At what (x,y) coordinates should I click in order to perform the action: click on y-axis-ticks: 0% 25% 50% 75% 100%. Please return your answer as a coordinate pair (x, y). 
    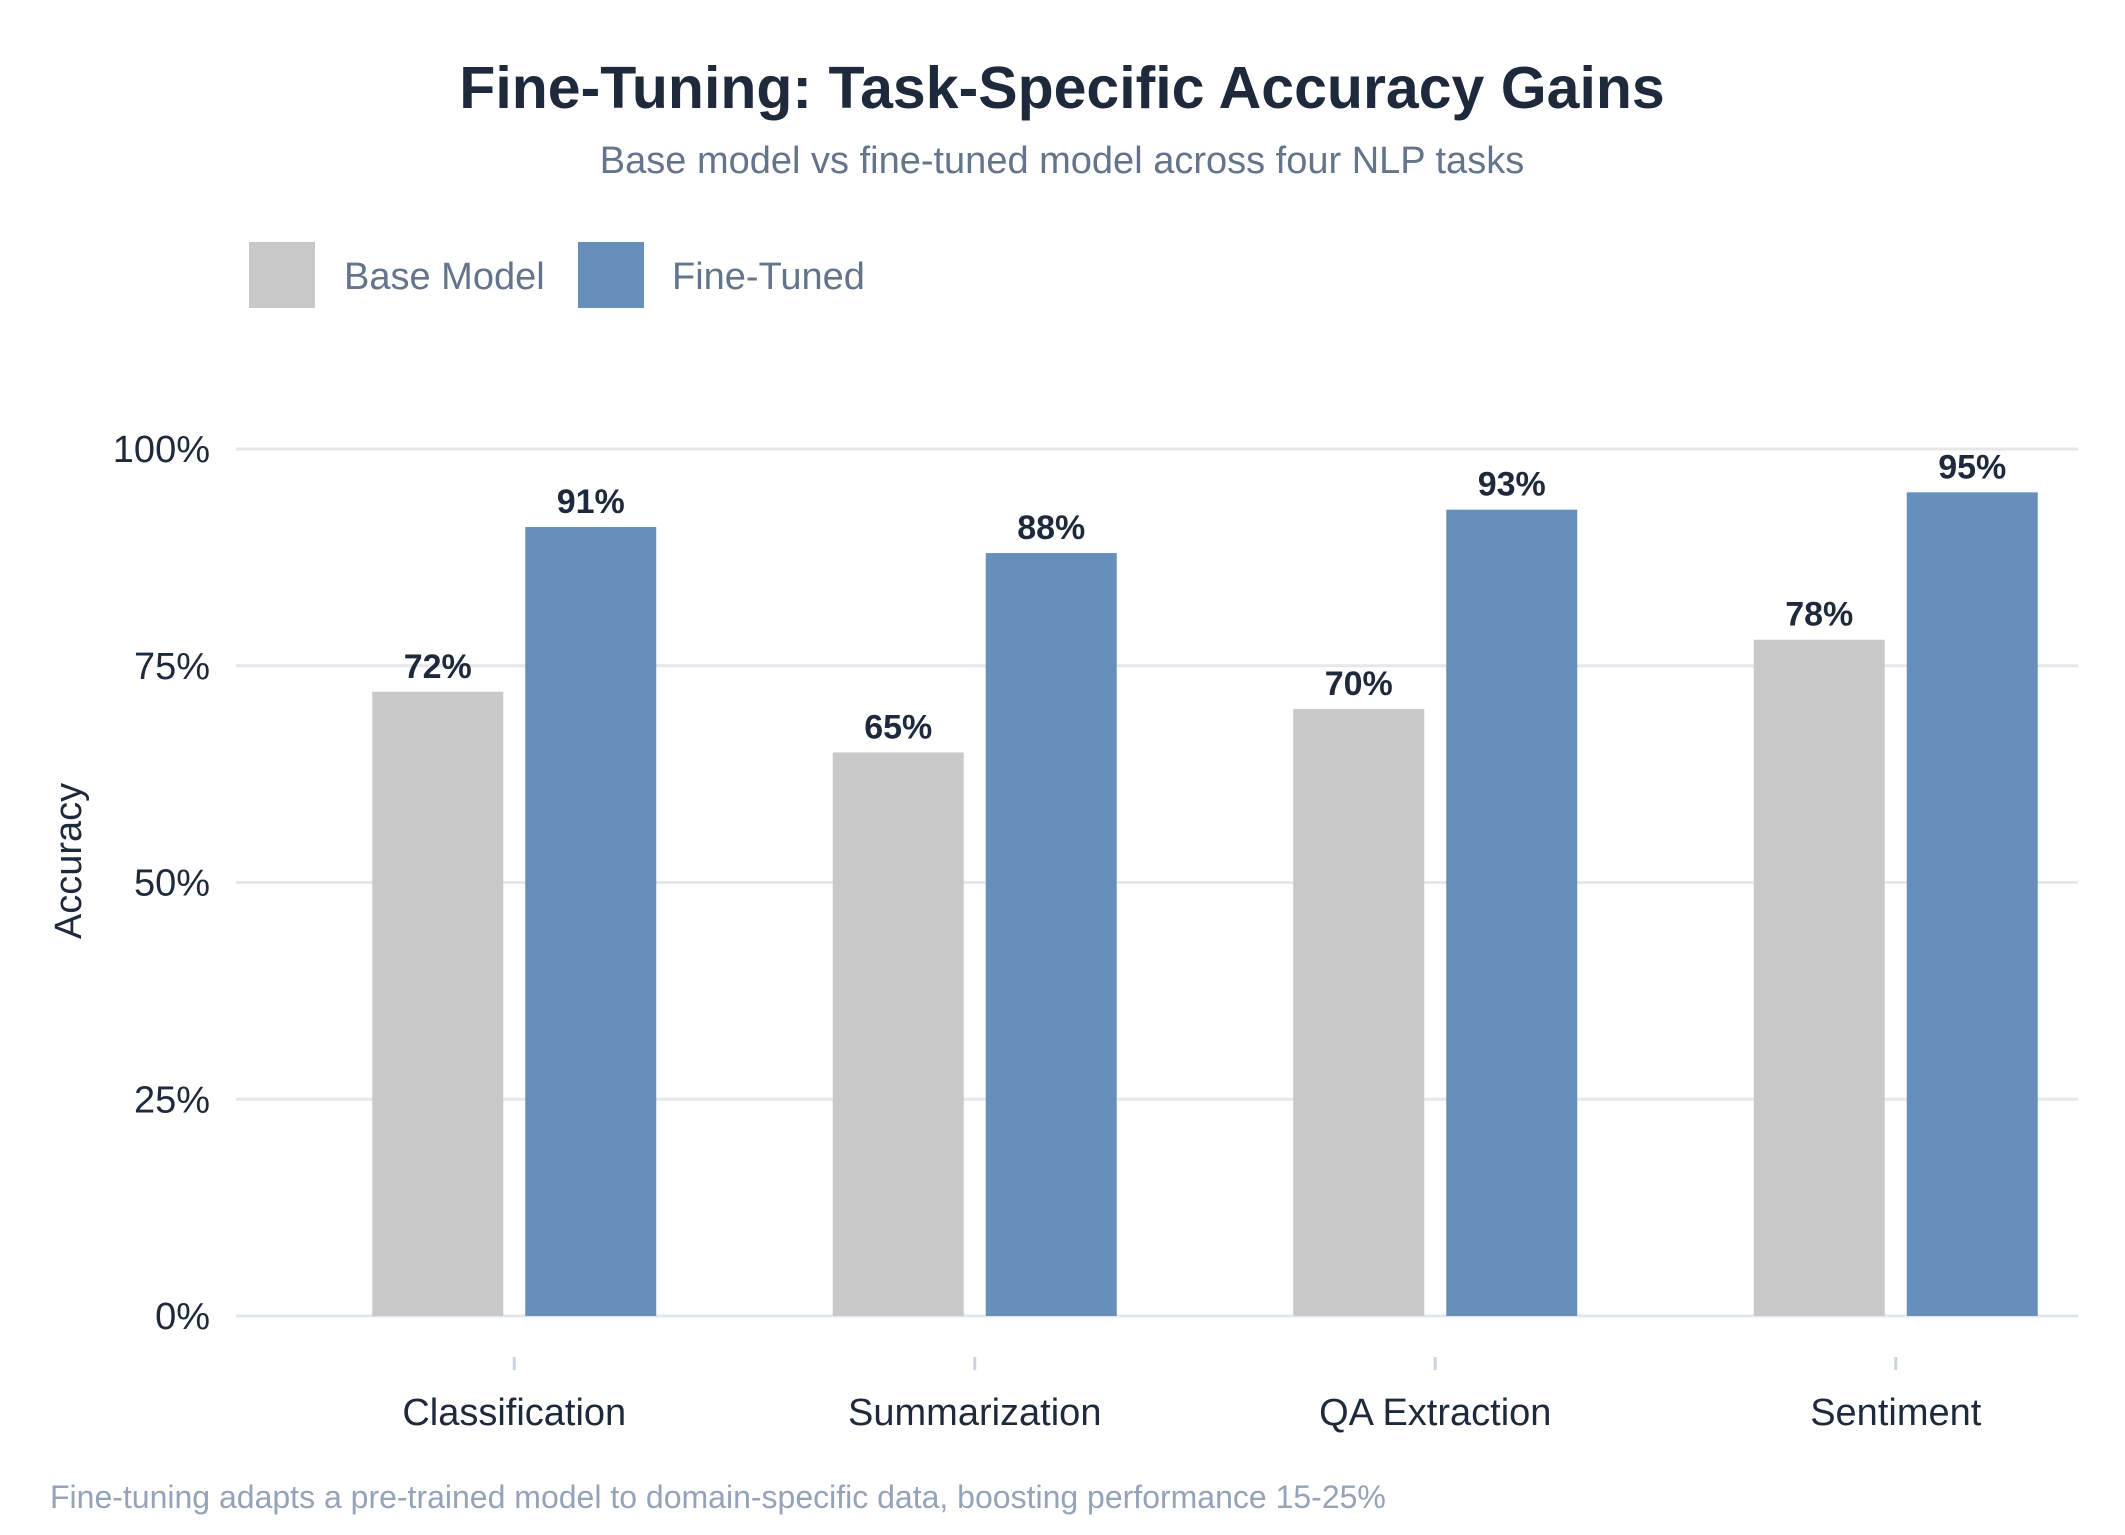
    Looking at the image, I should click on (161, 883).